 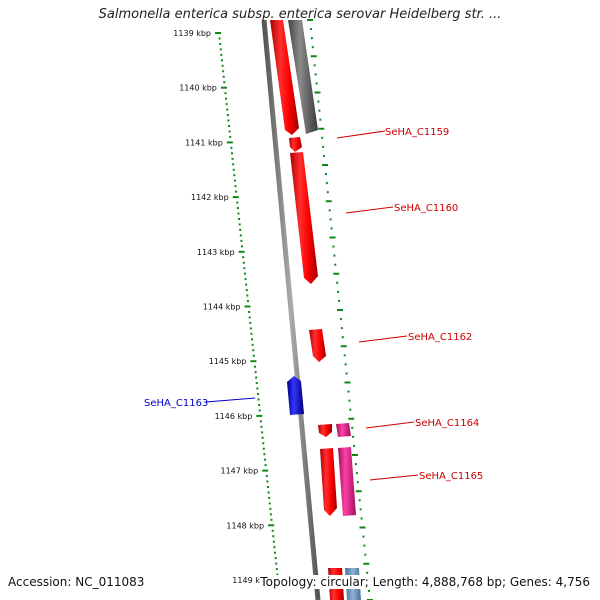 I want to click on connector-c1160, so click(x=369, y=210).